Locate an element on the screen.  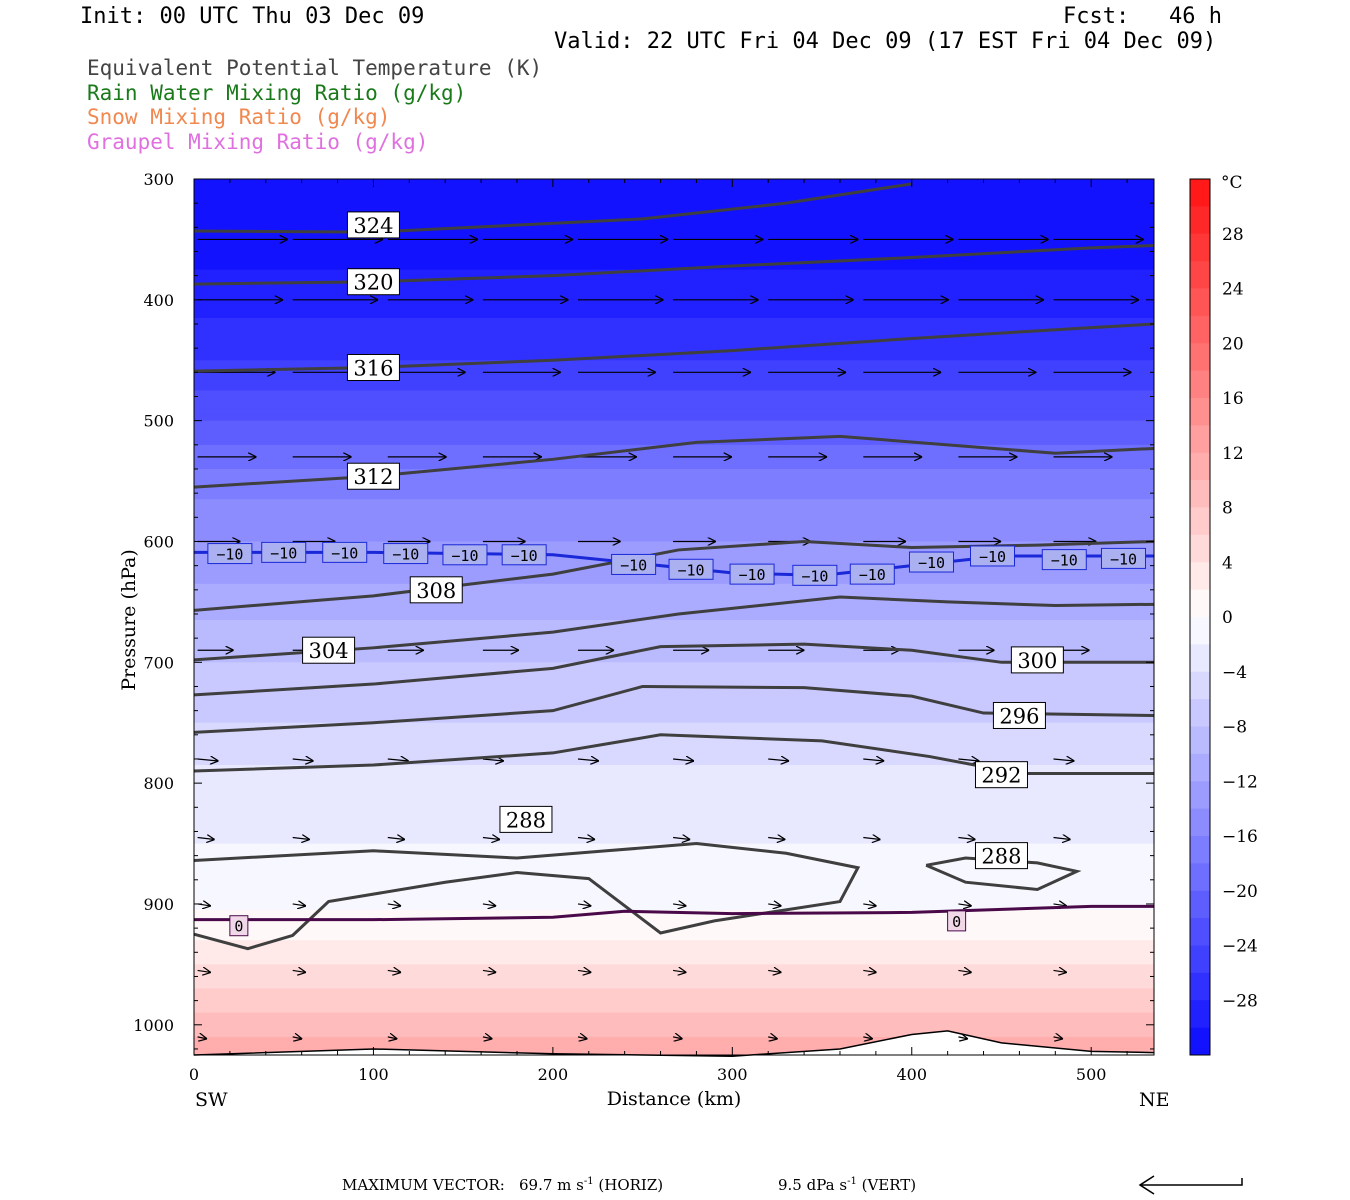
y-tick-label: 700 is located at coordinates (158, 662).